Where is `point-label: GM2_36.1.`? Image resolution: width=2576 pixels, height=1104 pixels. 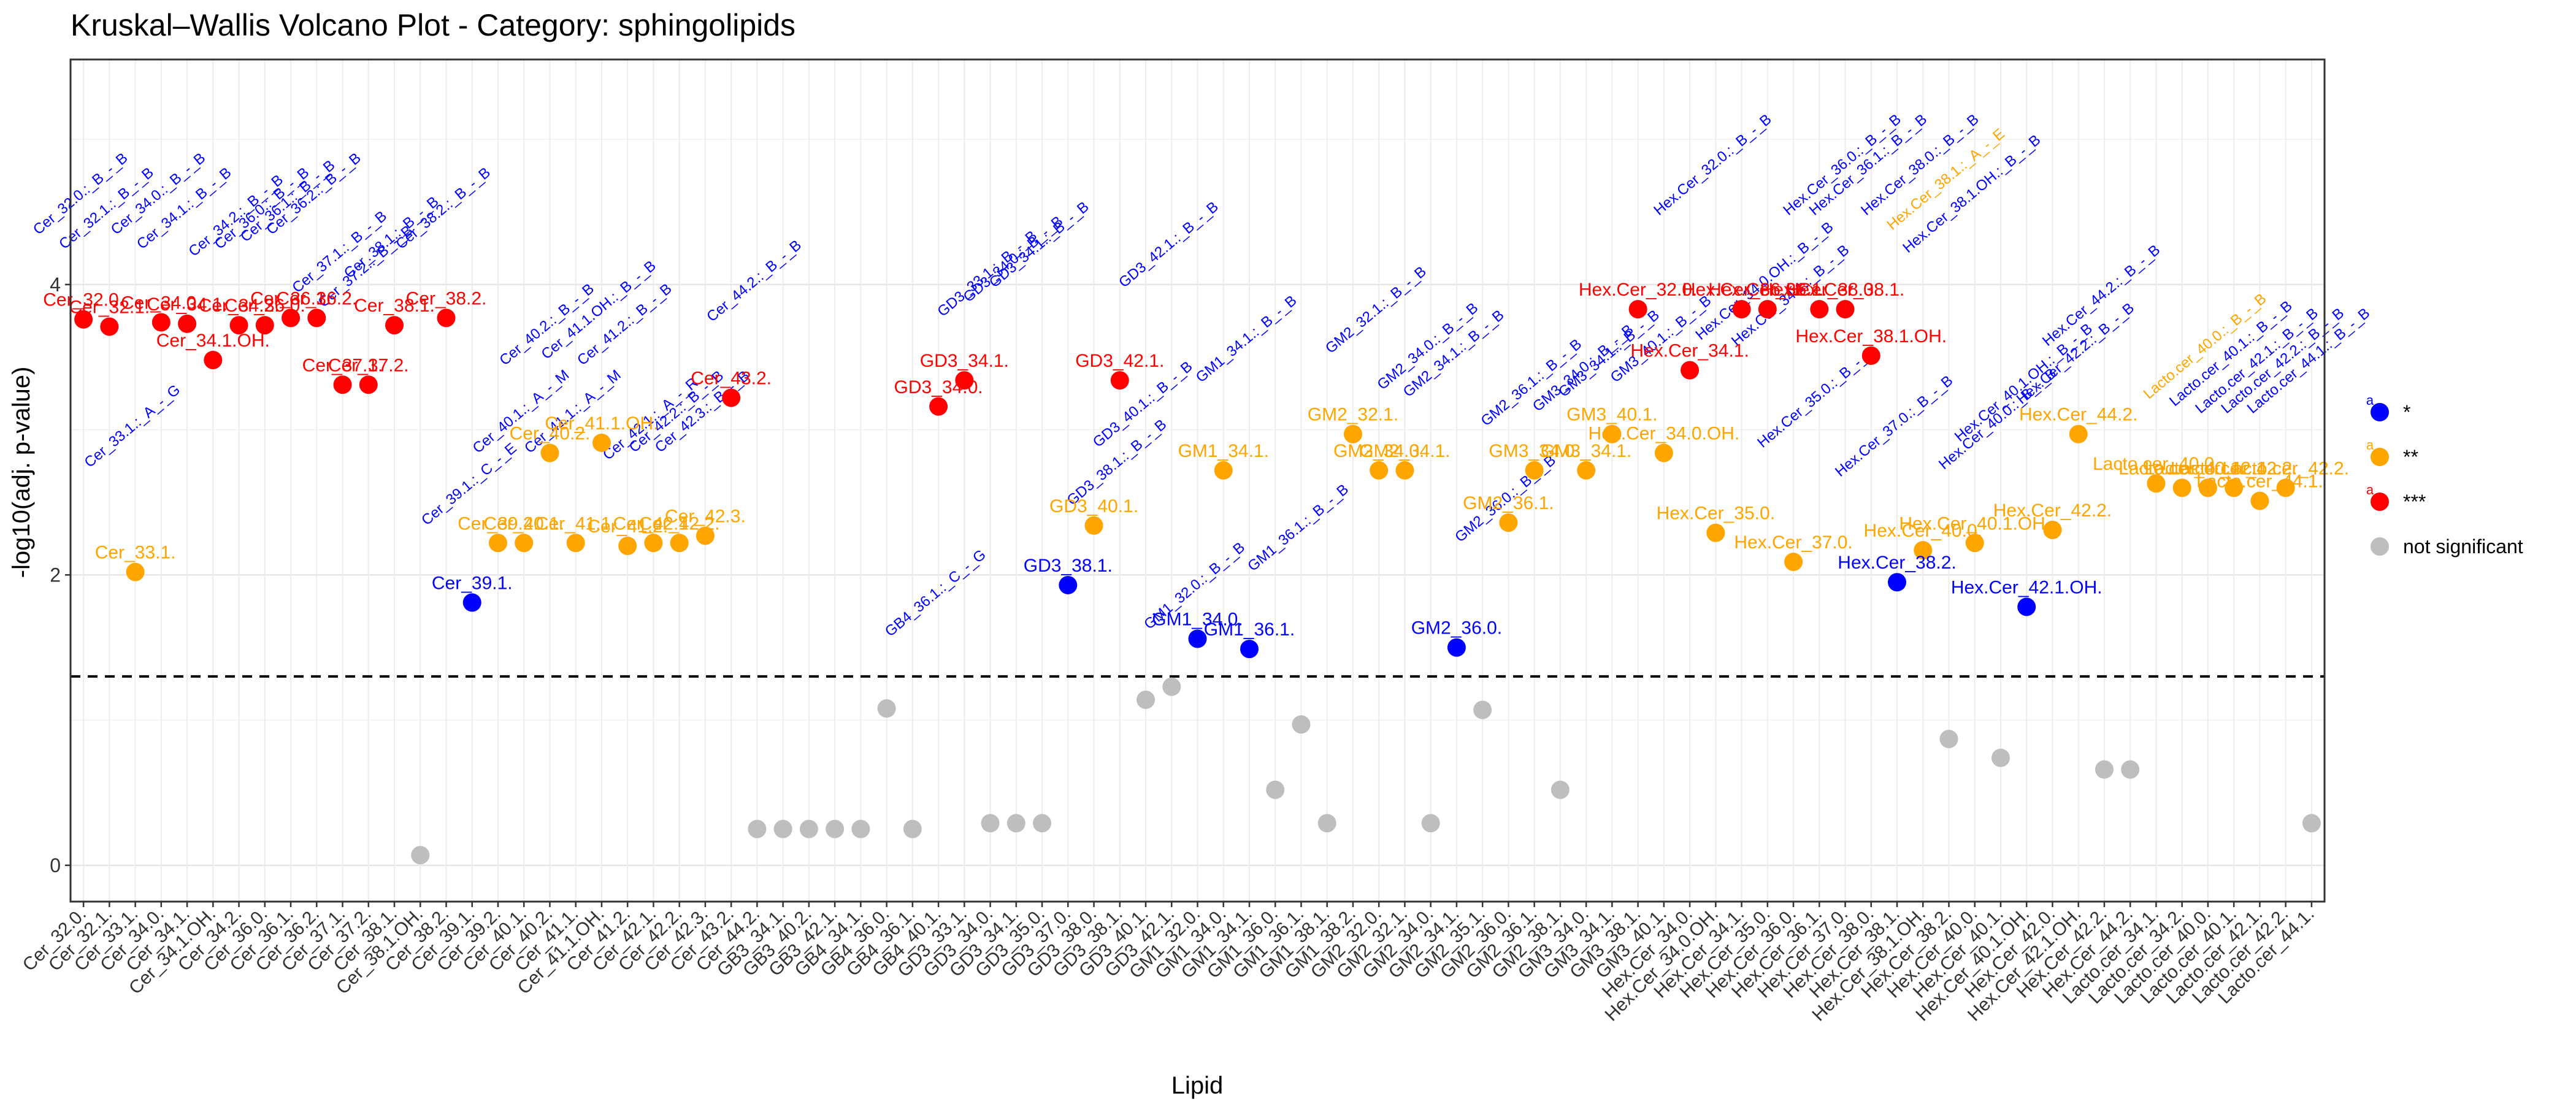
point-label: GM2_36.1. is located at coordinates (1508, 503).